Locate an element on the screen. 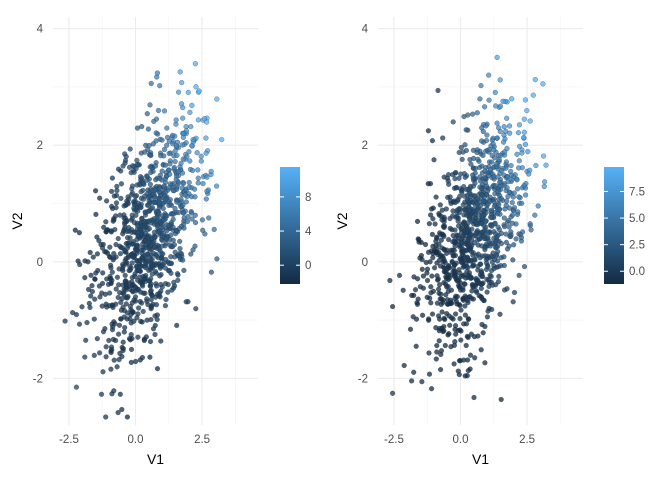 Image resolution: width=672 pixels, height=480 pixels. colorbar-legend: 0.0 2.5 5.0 7.5 is located at coordinates (624, 225).